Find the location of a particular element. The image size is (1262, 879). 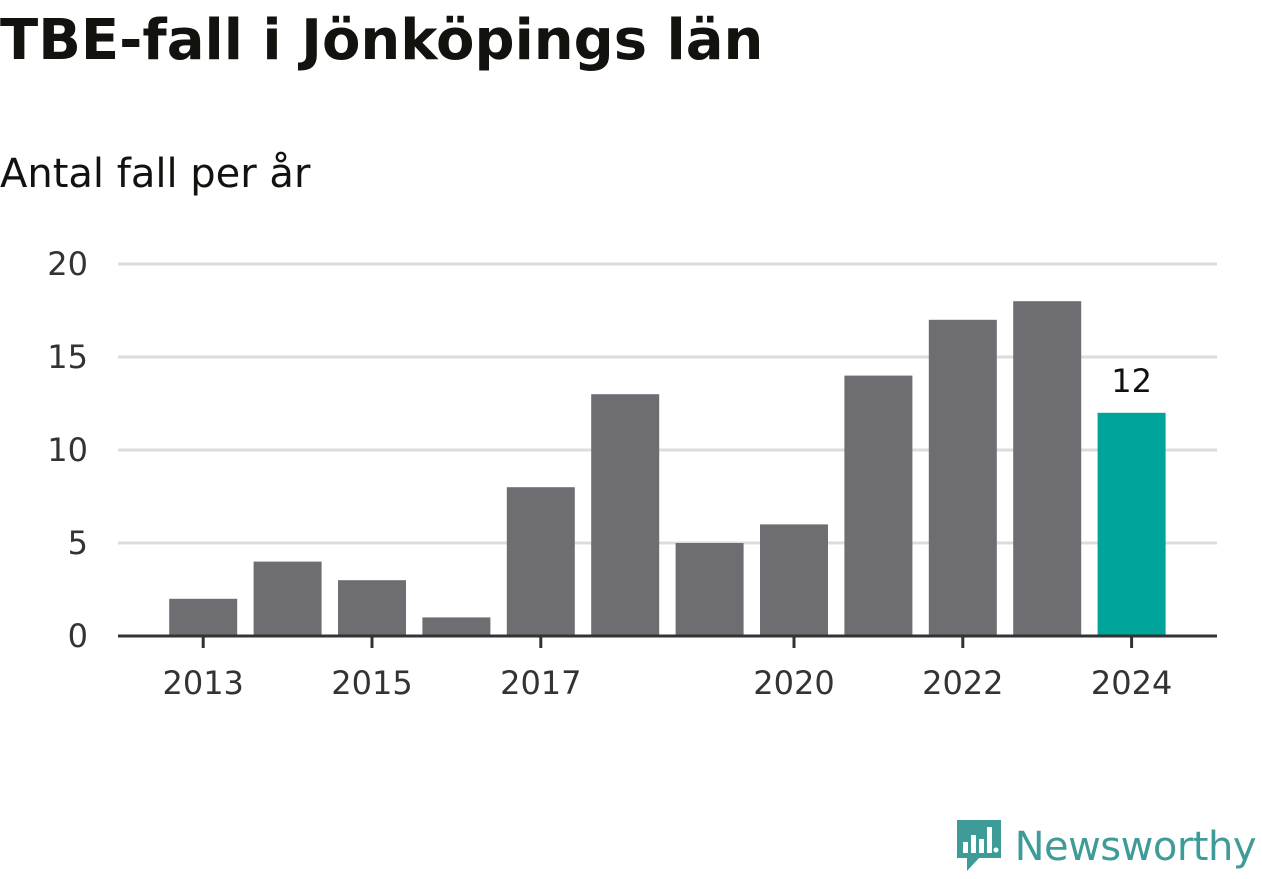

bar-2024 is located at coordinates (1131, 524).